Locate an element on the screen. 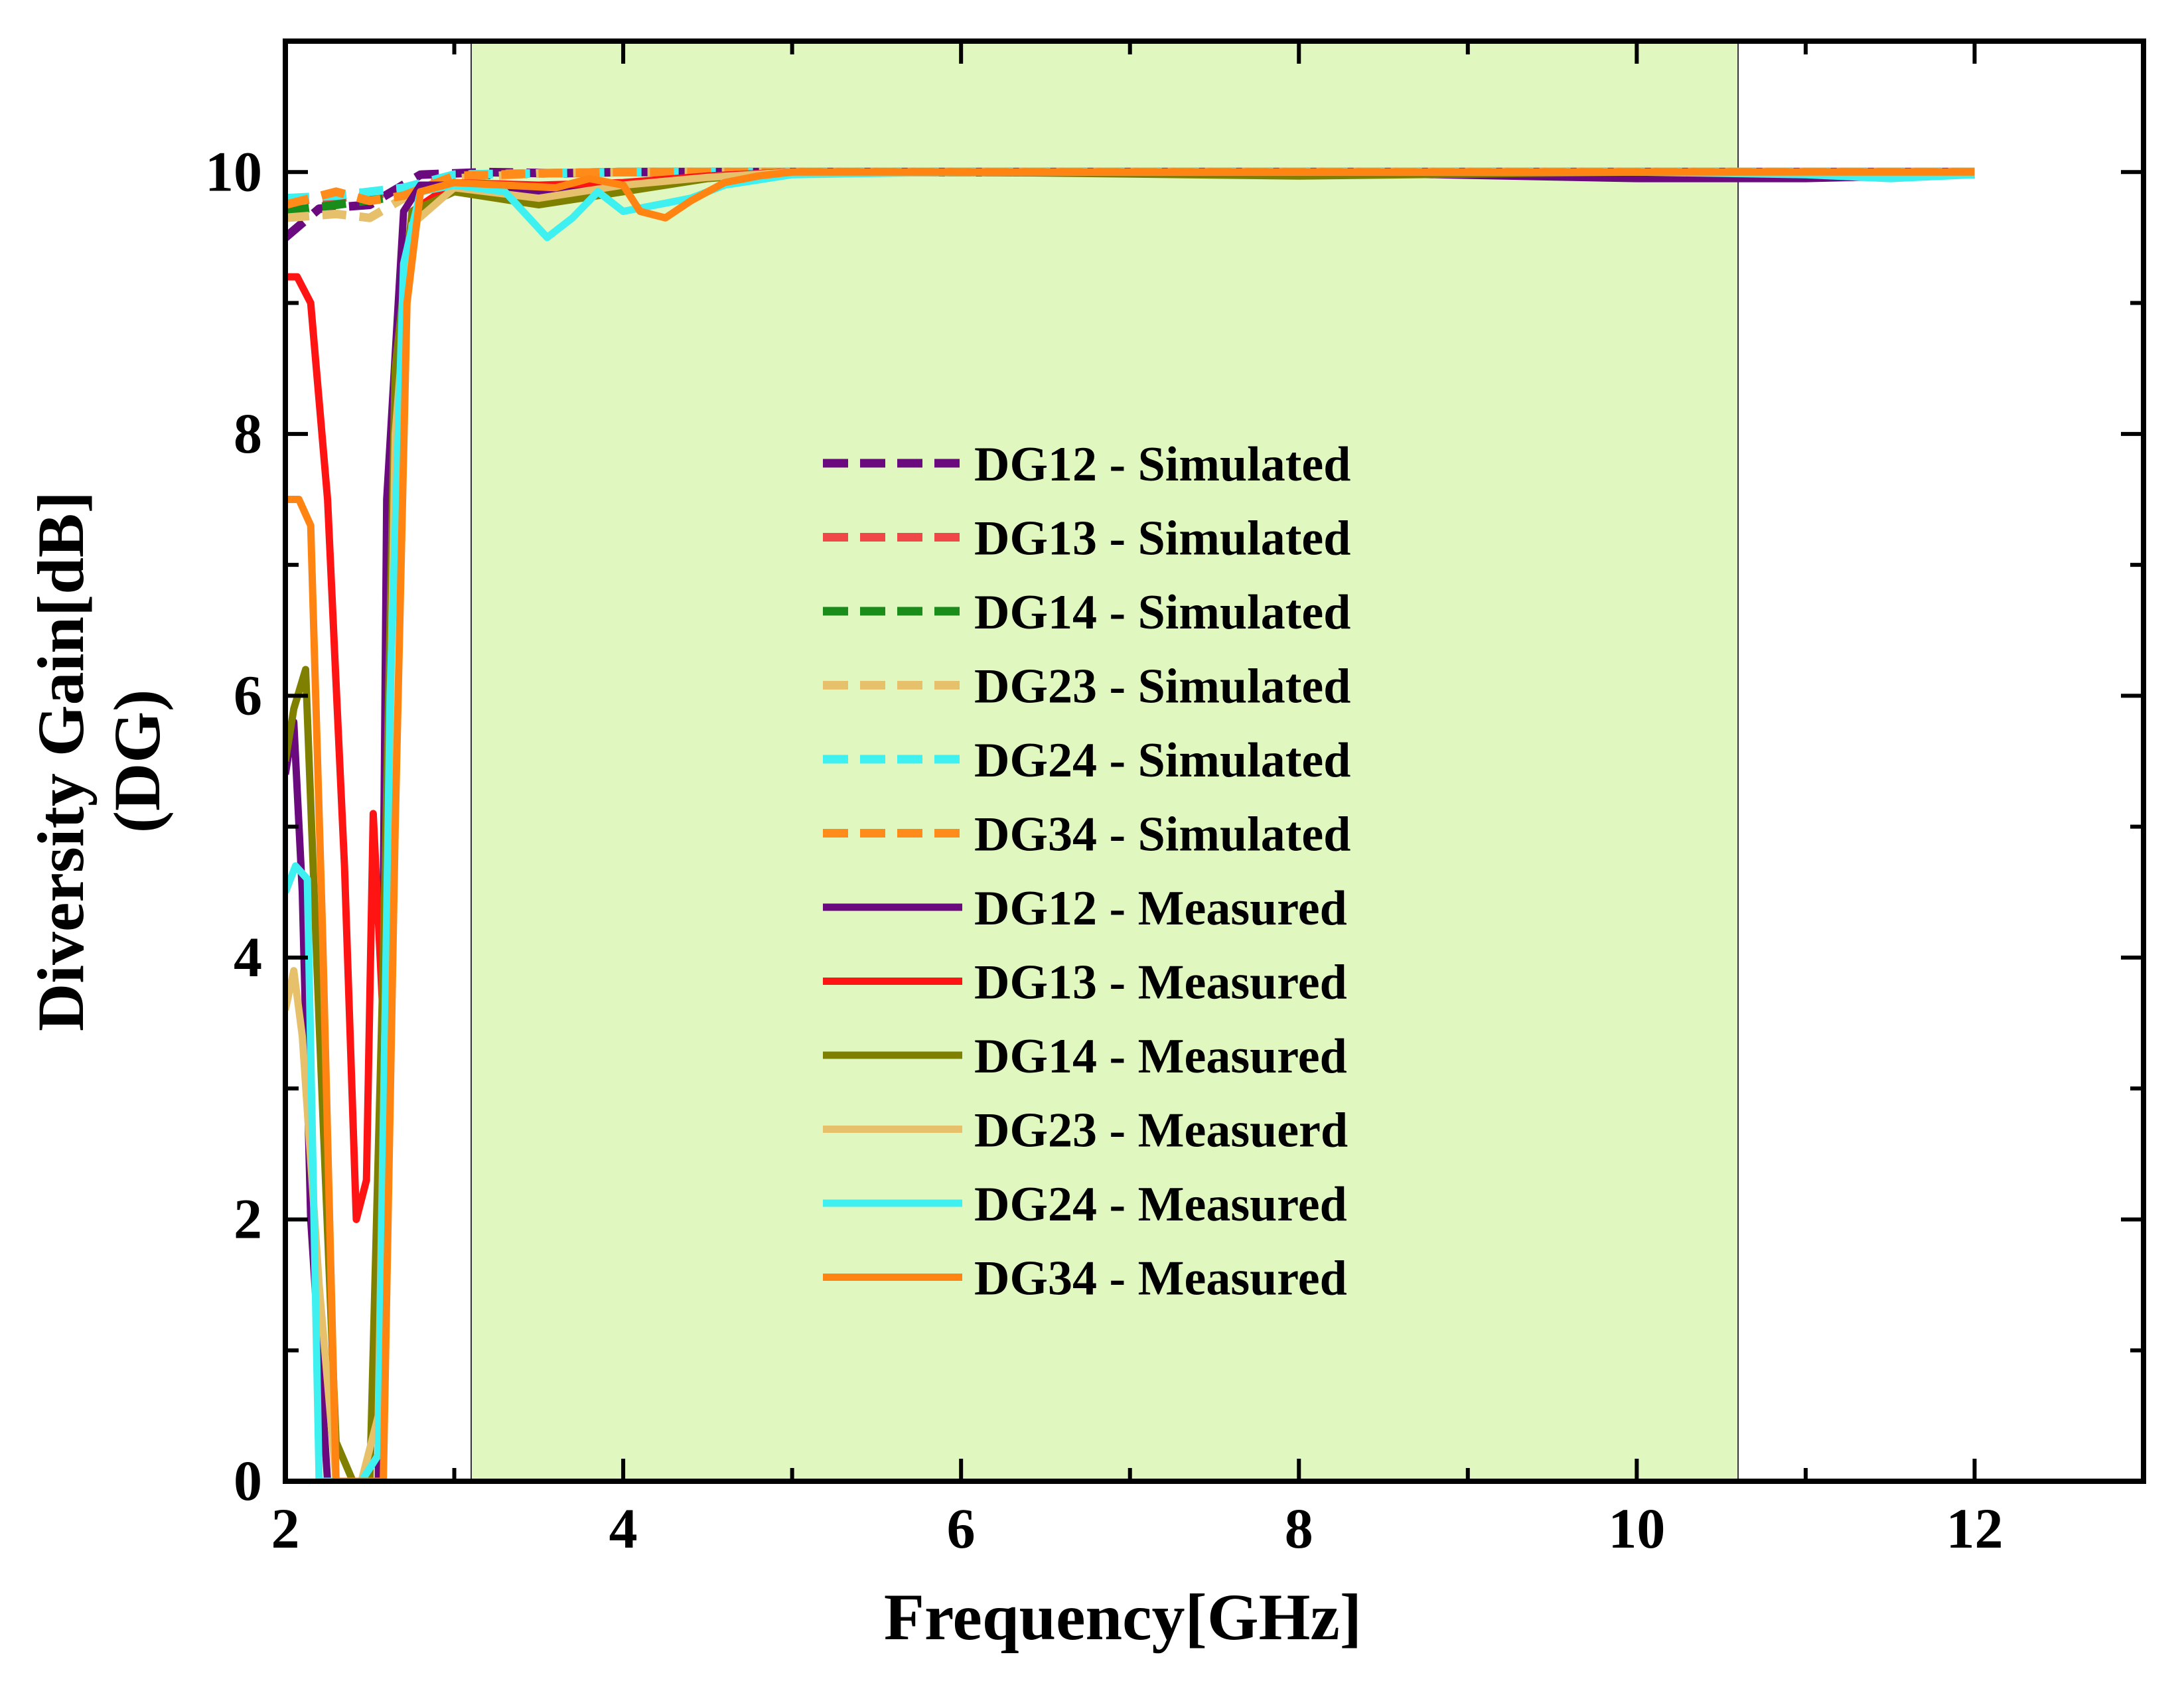 Image resolution: width=2184 pixels, height=1687 pixels. y-axis-title-line1: Diversity Gain[dB] is located at coordinates (61, 761).